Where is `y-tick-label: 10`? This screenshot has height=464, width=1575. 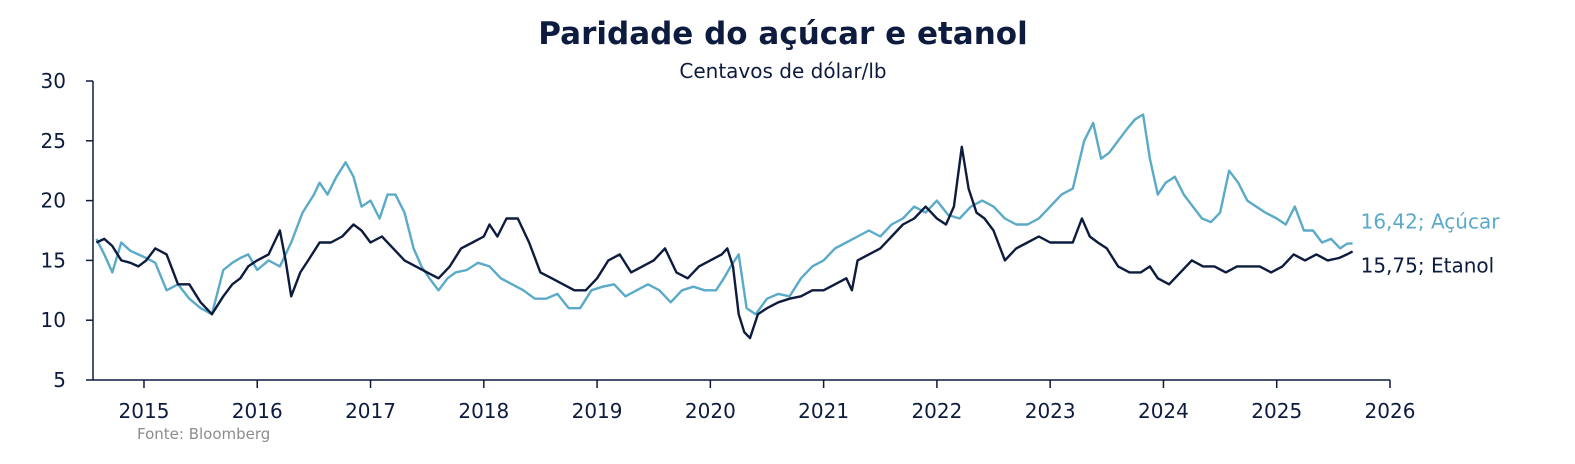
y-tick-label: 10 is located at coordinates (53, 320).